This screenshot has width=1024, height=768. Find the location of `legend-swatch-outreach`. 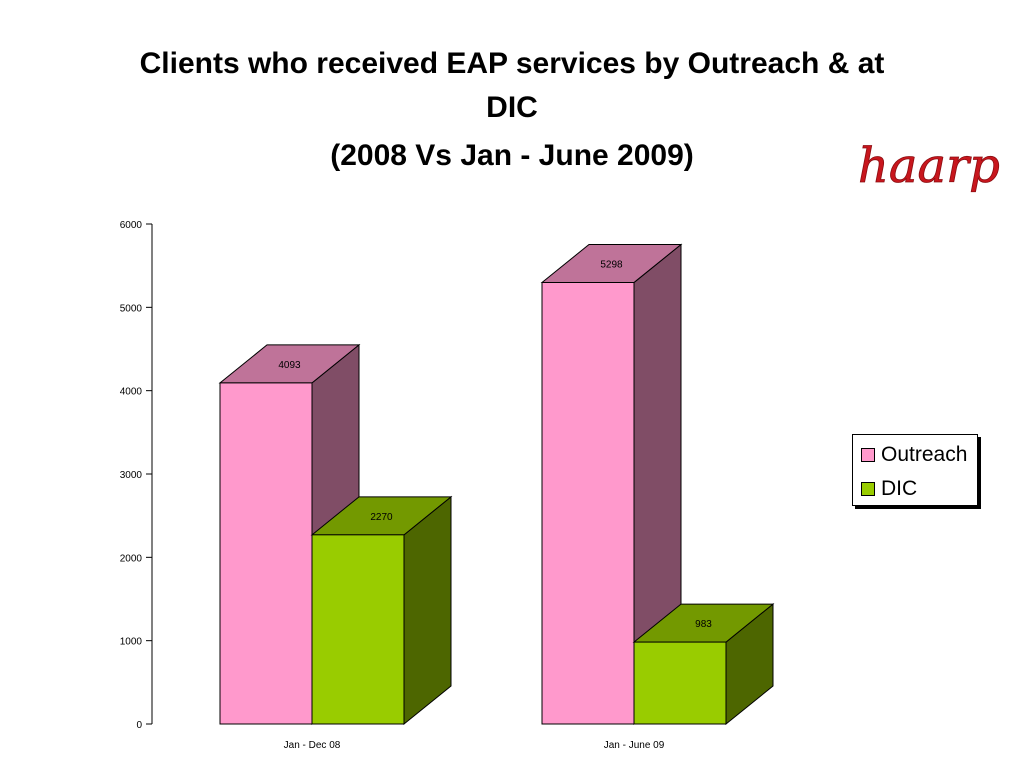

legend-swatch-outreach is located at coordinates (868, 455).